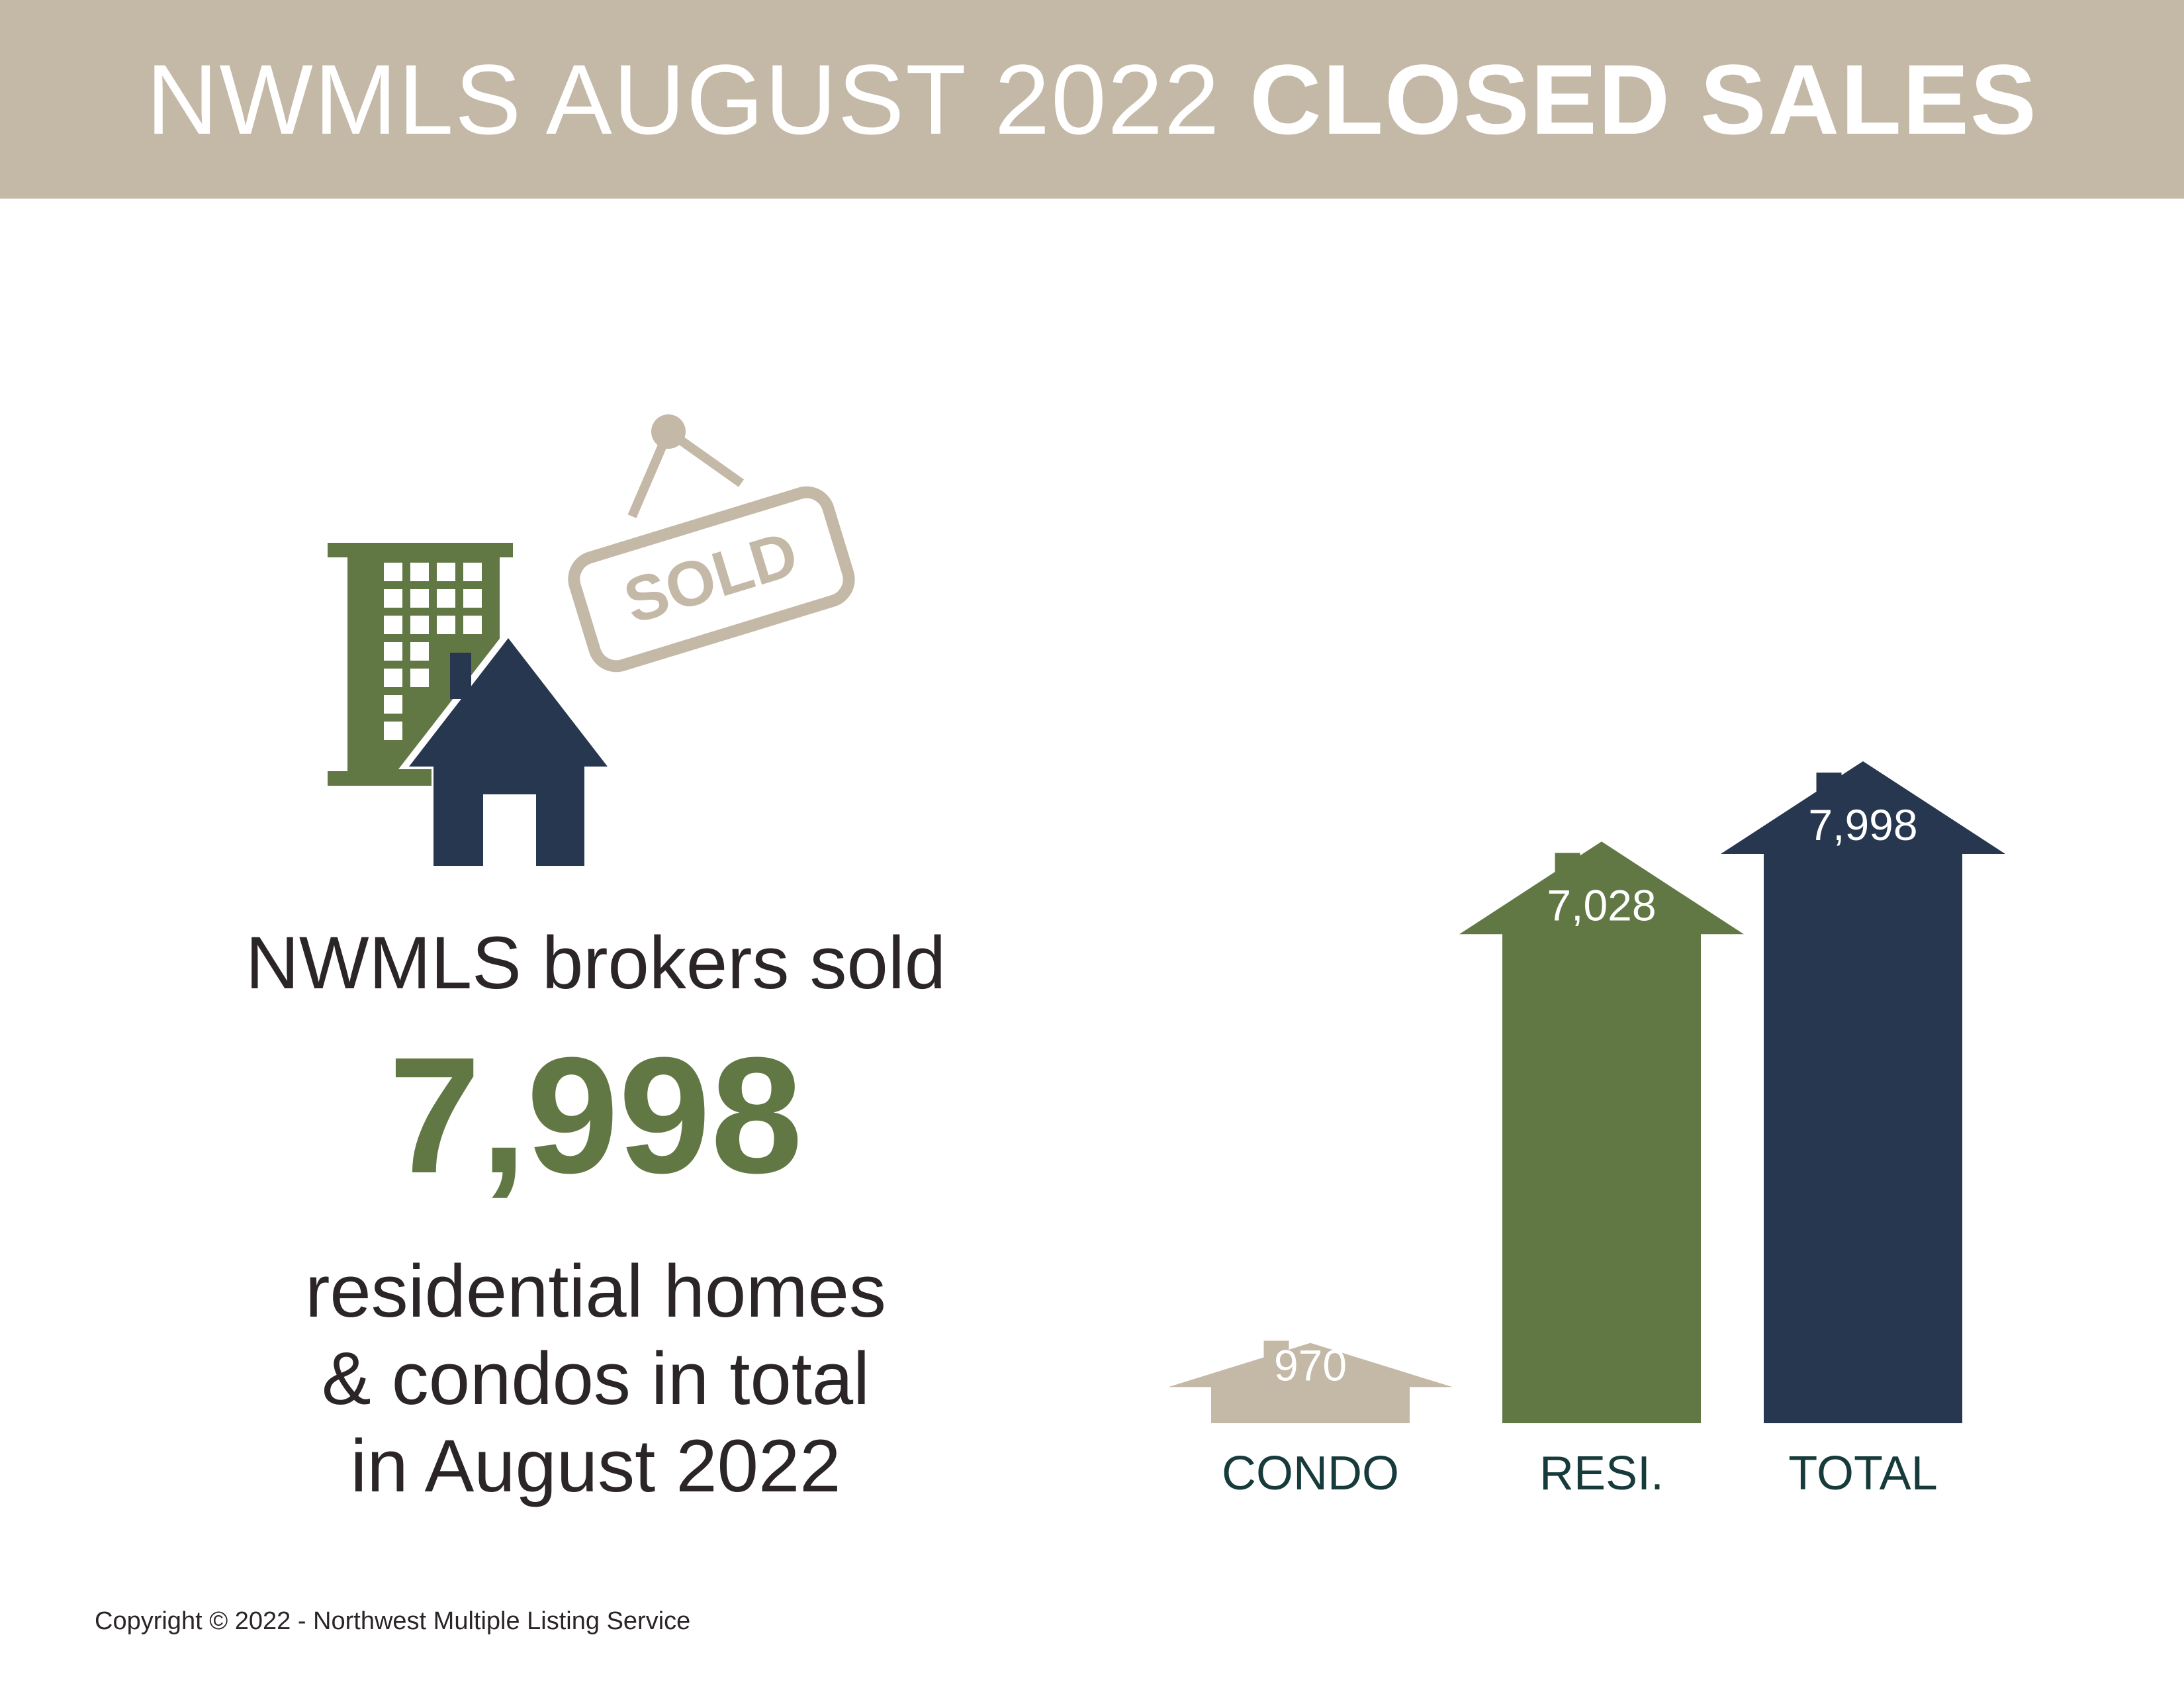 The width and height of the screenshot is (2184, 1688). I want to click on house-icon, so click(508, 747).